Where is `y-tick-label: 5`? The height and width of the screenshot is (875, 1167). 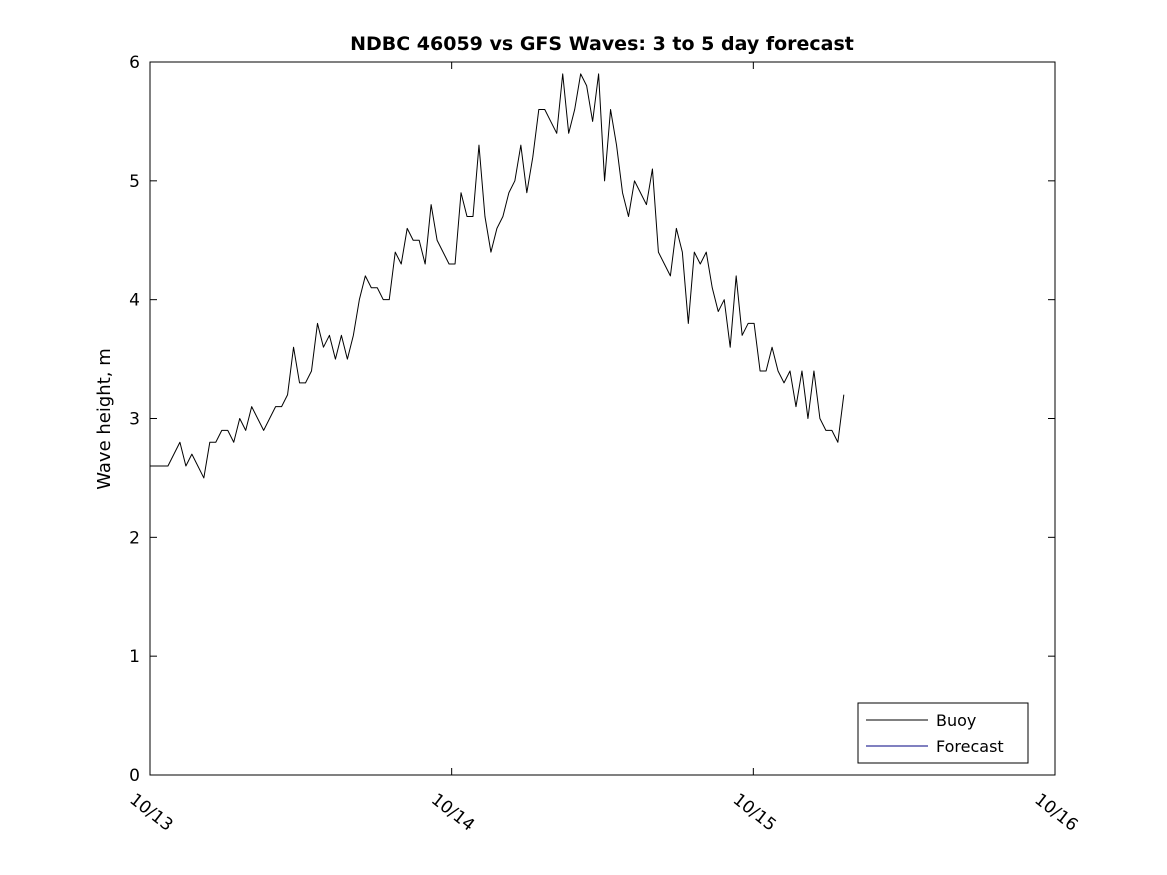 y-tick-label: 5 is located at coordinates (134, 182).